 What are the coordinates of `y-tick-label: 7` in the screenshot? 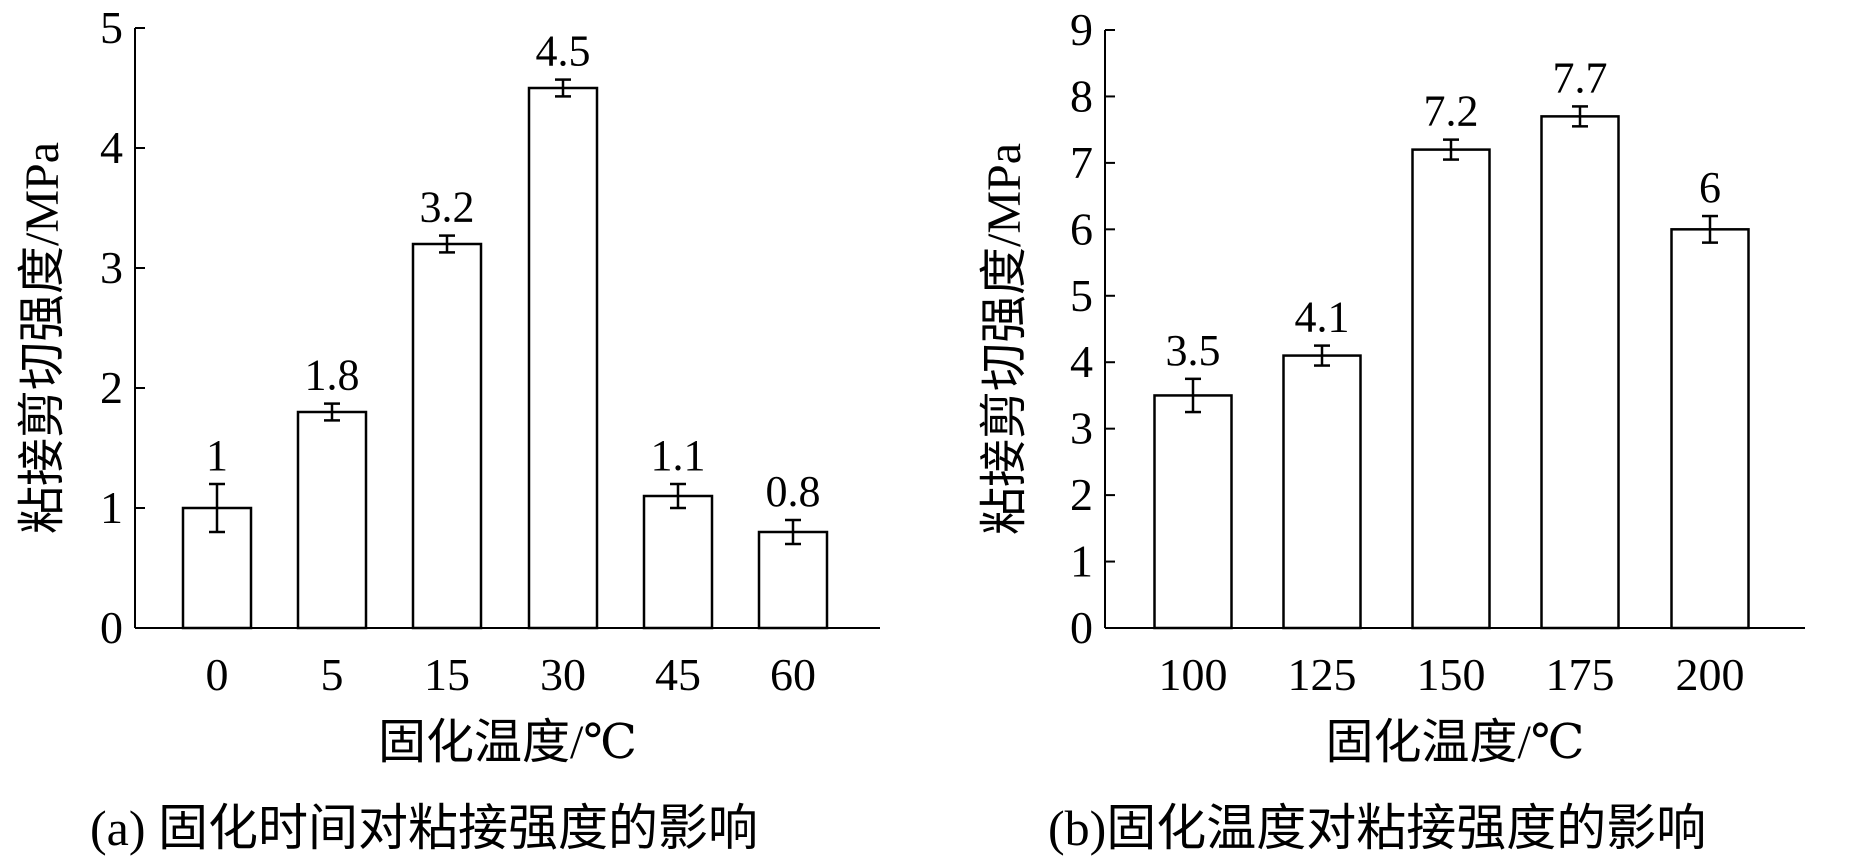 It's located at (1081, 162).